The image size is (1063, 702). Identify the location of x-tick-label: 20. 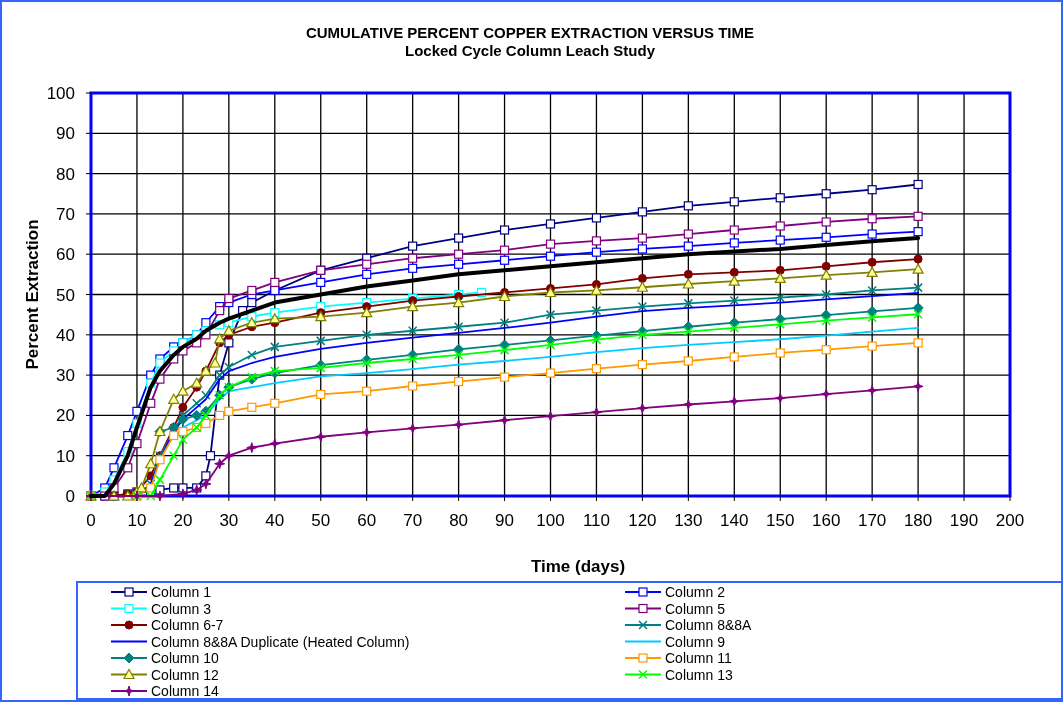
(183, 520).